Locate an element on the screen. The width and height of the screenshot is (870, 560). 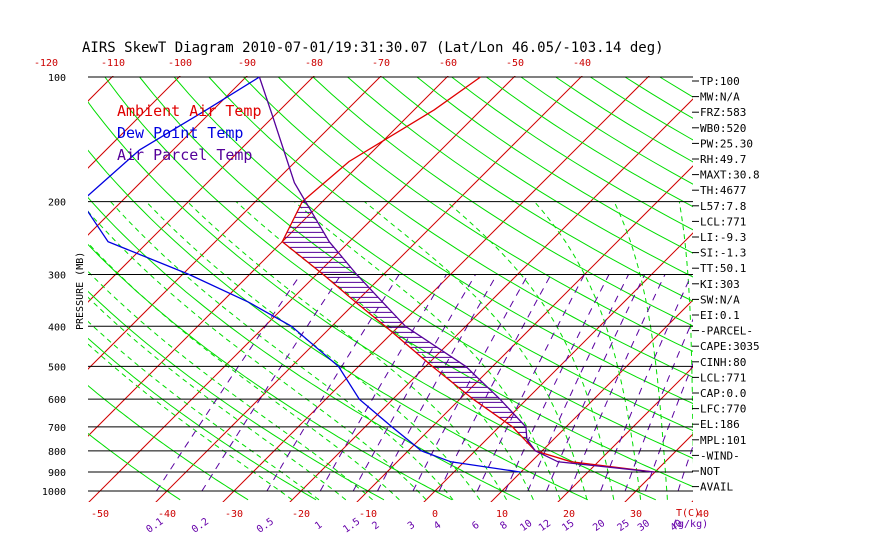
temp-tick-label-top: -40 is located at coordinates (582, 63).